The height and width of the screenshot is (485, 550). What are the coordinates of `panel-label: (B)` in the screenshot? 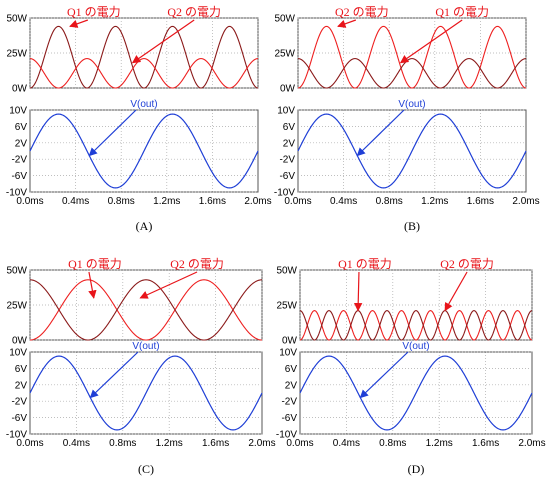 It's located at (412, 226).